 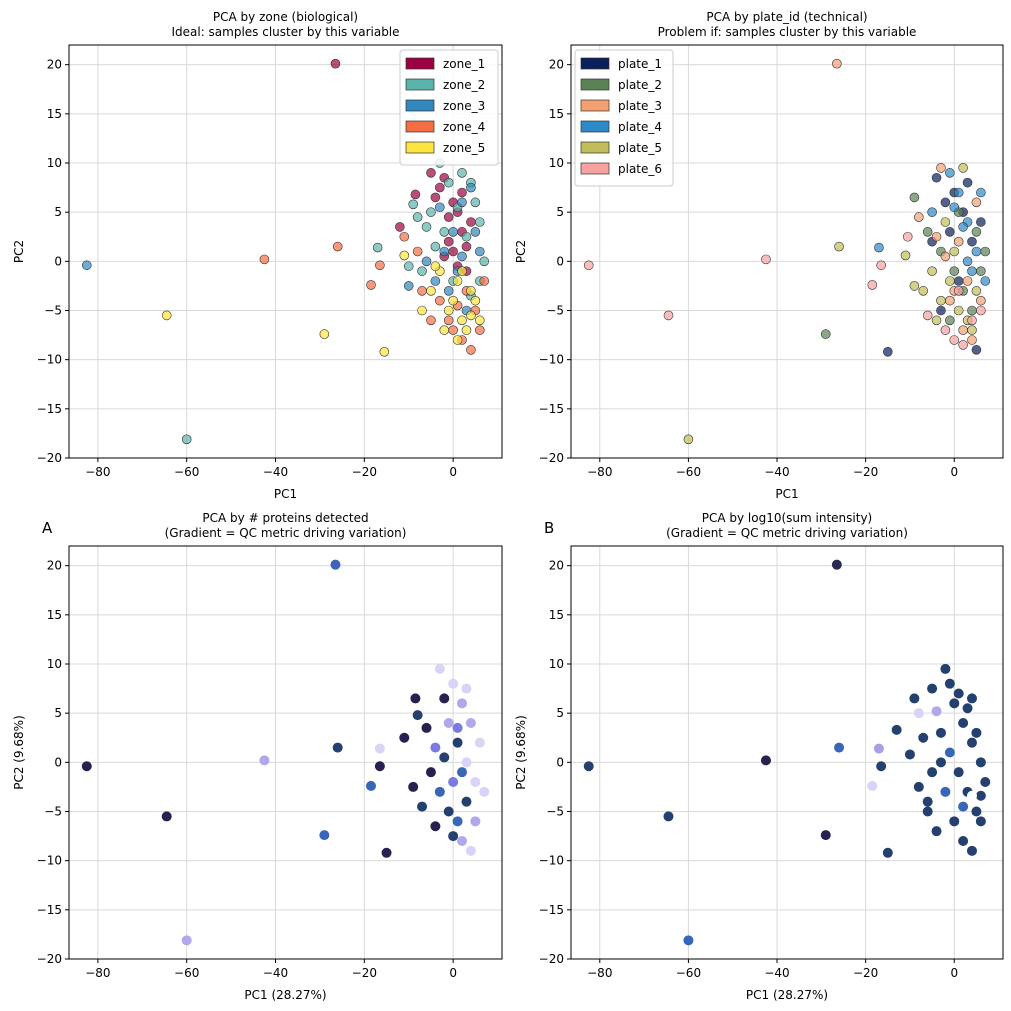 What do you see at coordinates (555, 311) in the screenshot?
I see `y-tick-label: −5` at bounding box center [555, 311].